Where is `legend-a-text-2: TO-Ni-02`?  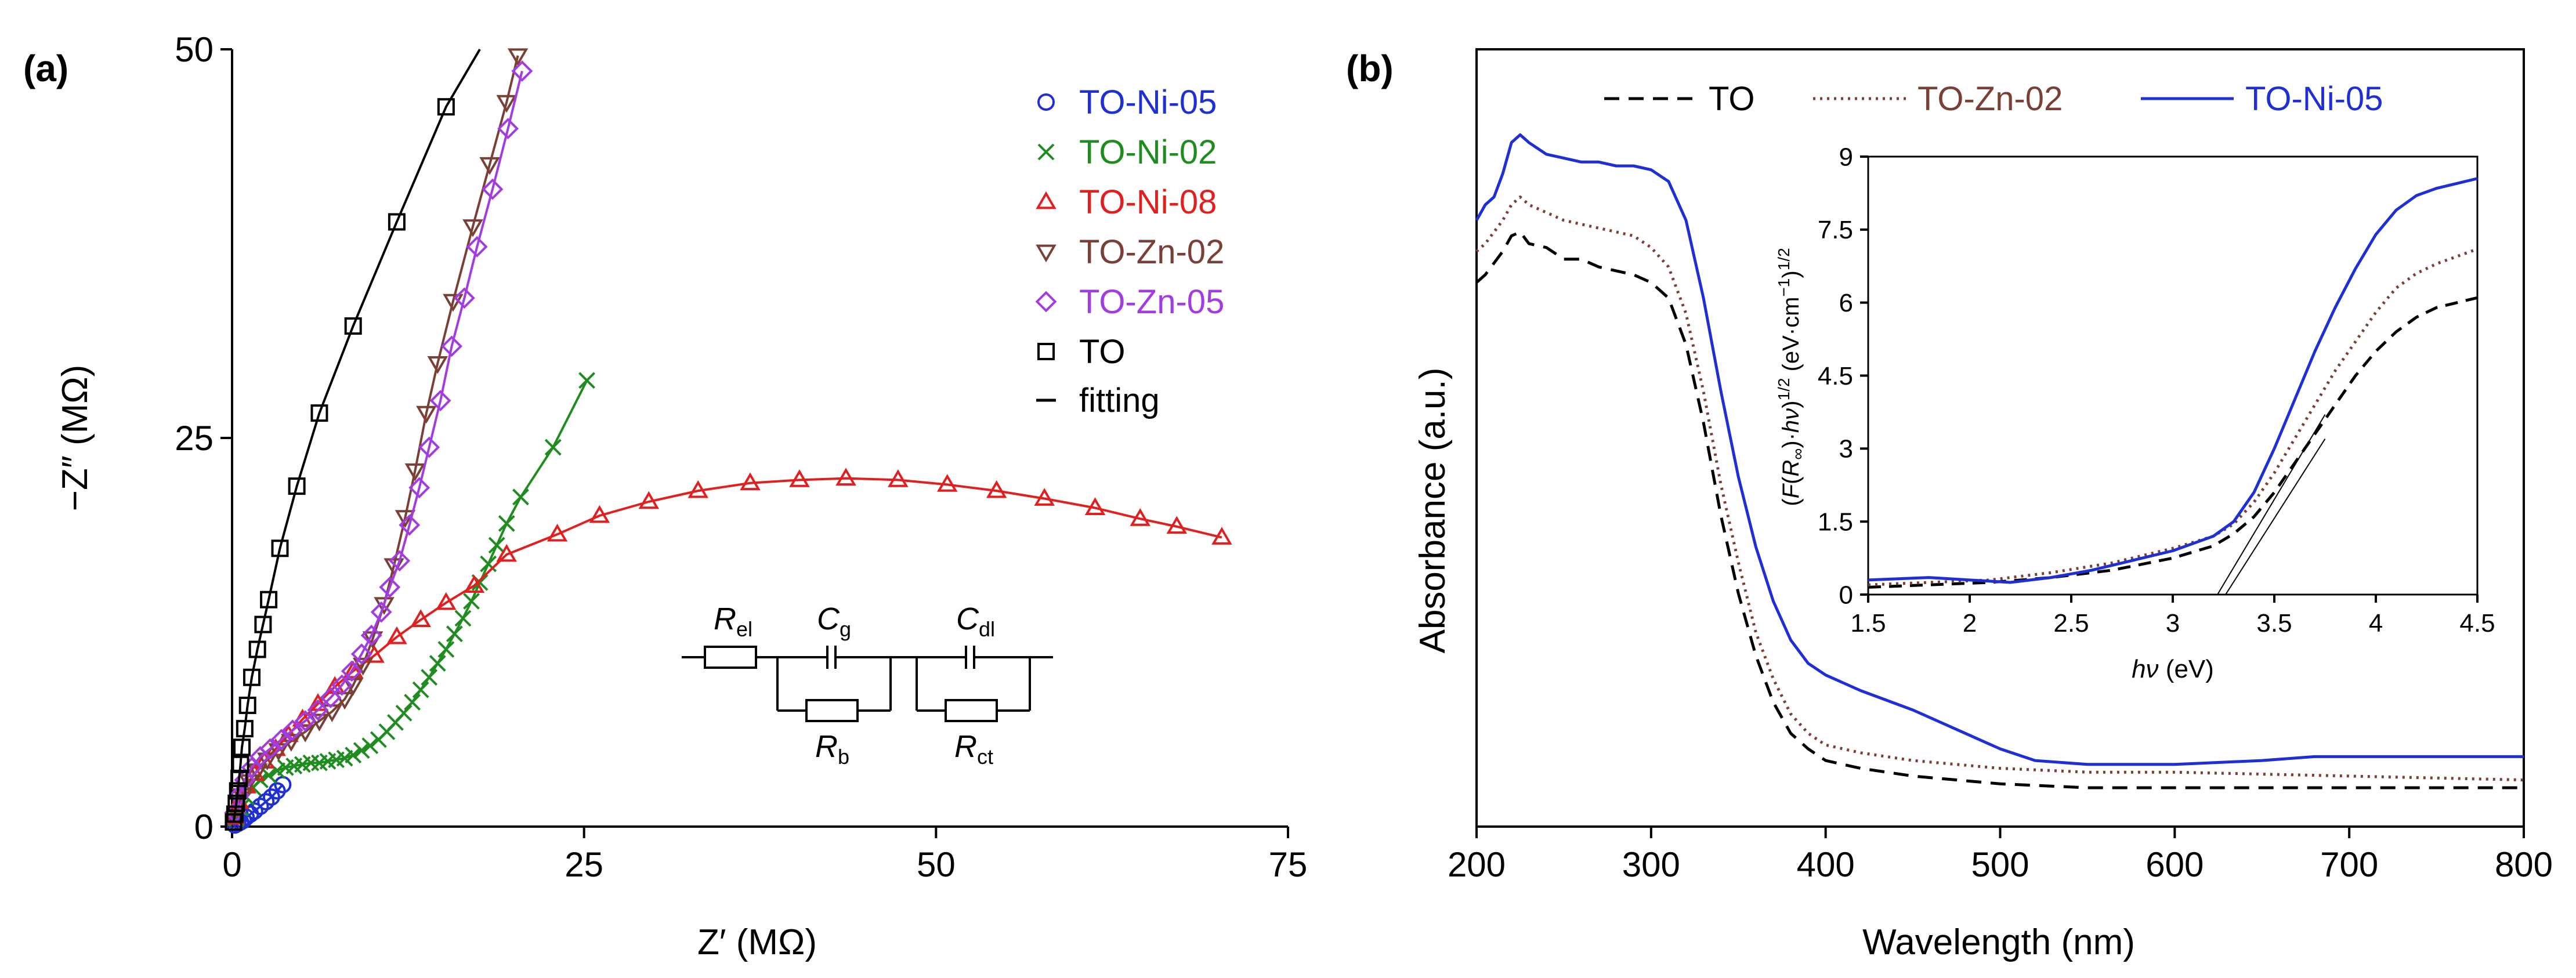 legend-a-text-2: TO-Ni-02 is located at coordinates (1148, 152).